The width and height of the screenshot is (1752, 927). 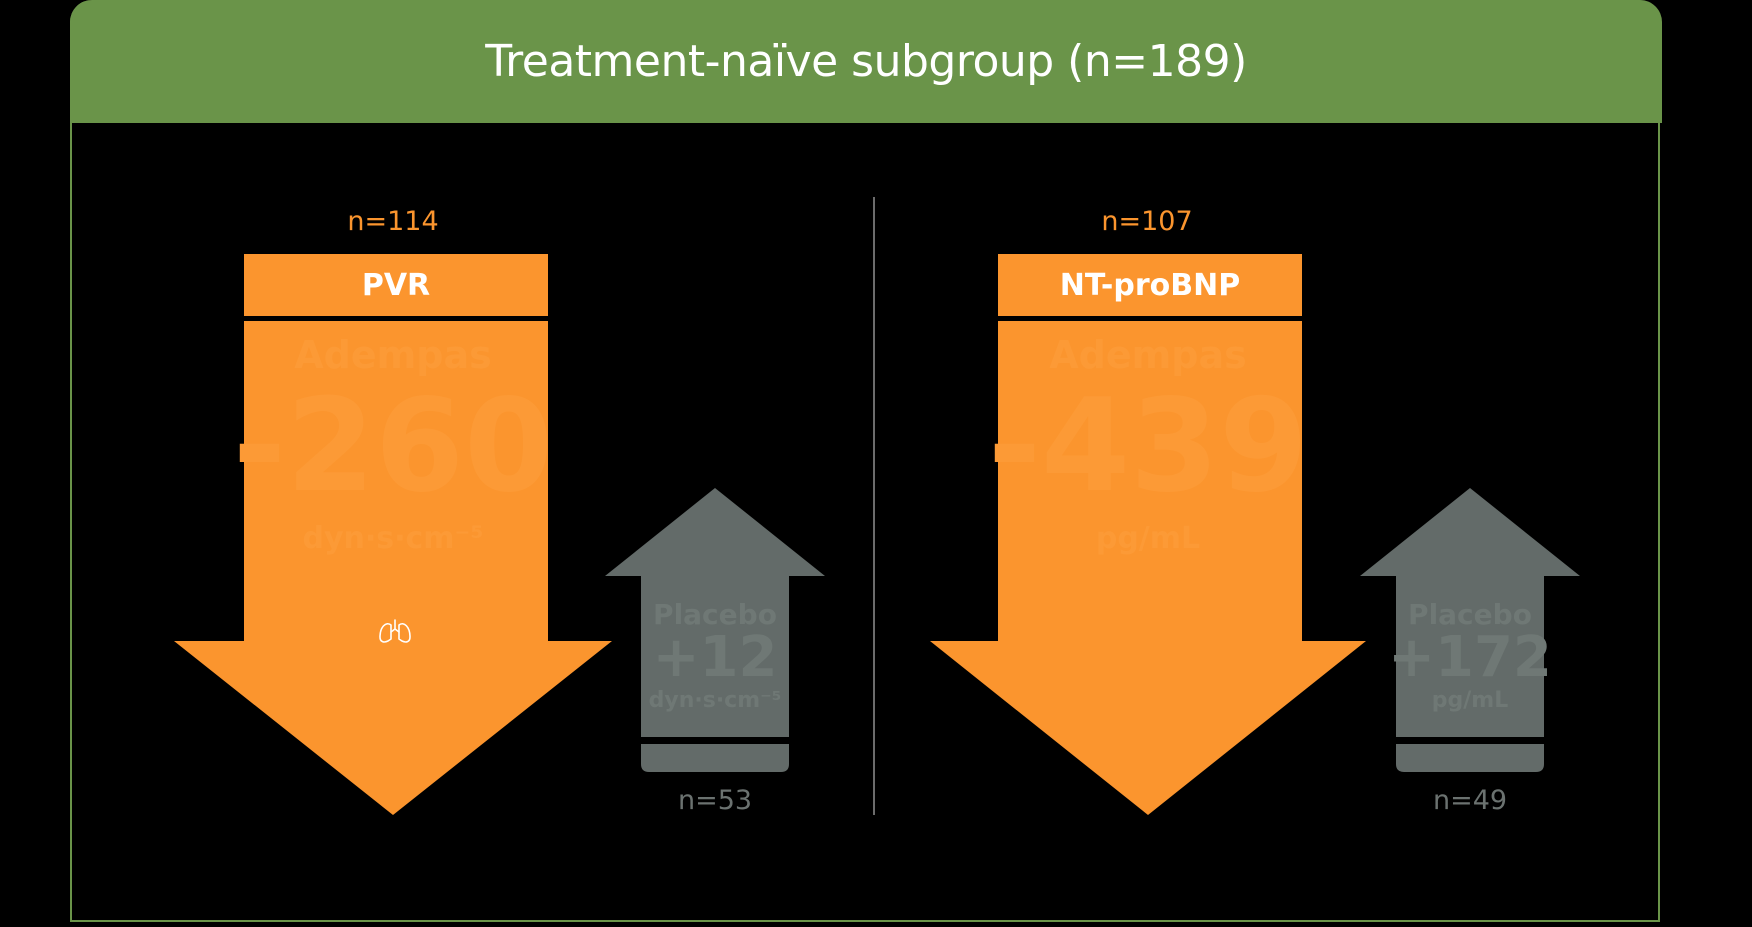 I want to click on page-title: Treatment-naïve subgroup (n=189), so click(x=866, y=61).